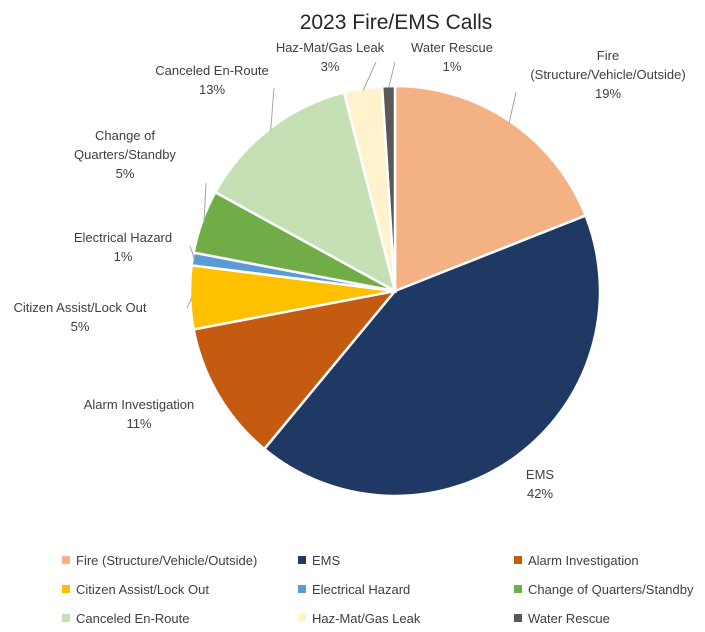  What do you see at coordinates (295, 370) in the screenshot?
I see `slice-alarm-investigation` at bounding box center [295, 370].